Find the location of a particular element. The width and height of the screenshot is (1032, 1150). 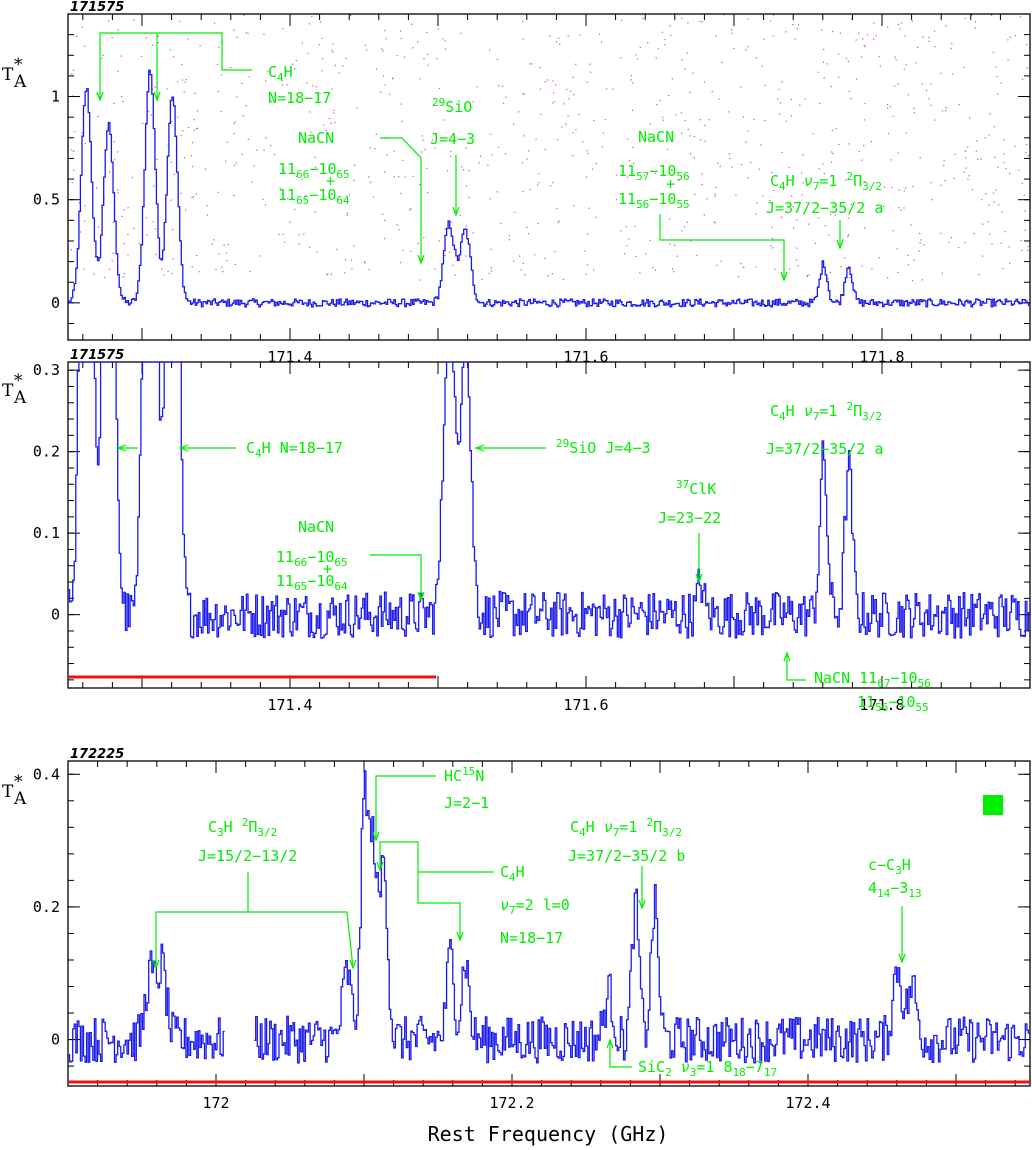

svg-text: N=18−17 is located at coordinates (299, 98).